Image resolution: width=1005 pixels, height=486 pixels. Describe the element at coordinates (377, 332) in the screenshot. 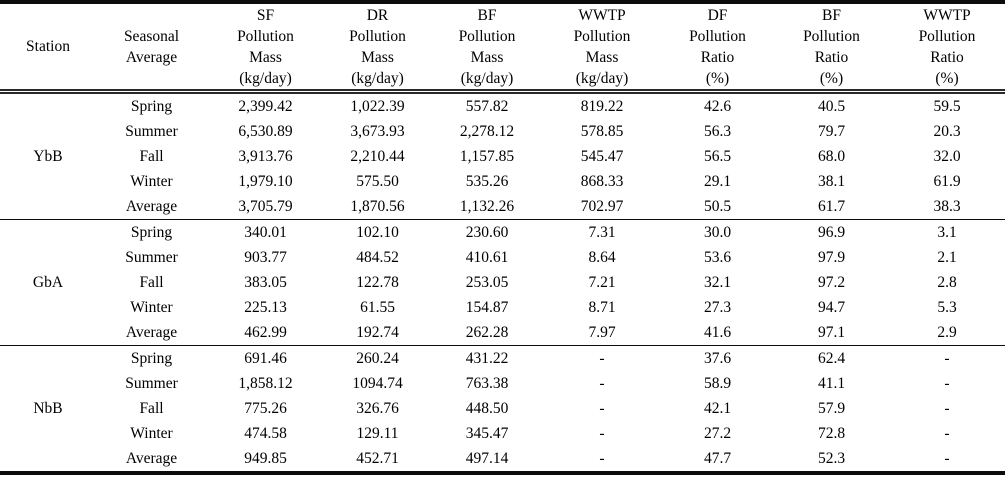

I see `data-cell: 192.74` at that location.